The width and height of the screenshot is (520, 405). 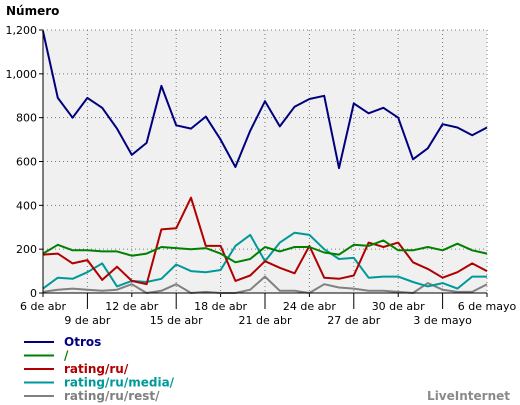 What do you see at coordinates (22, 30) in the screenshot?
I see `y-tick-label: 1,200` at bounding box center [22, 30].